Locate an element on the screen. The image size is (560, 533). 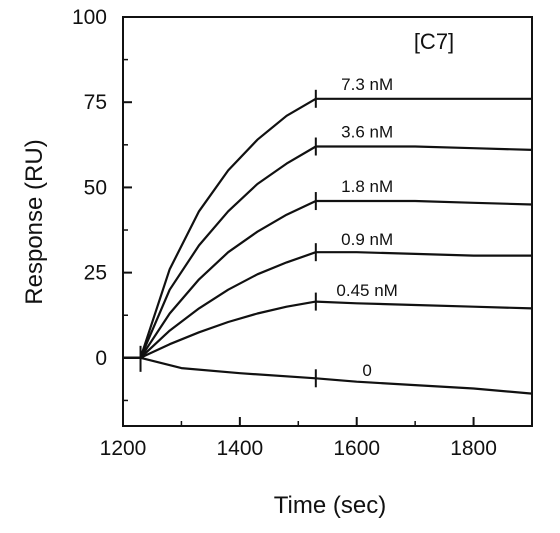
series-label: 3.6 nM is located at coordinates (367, 132).